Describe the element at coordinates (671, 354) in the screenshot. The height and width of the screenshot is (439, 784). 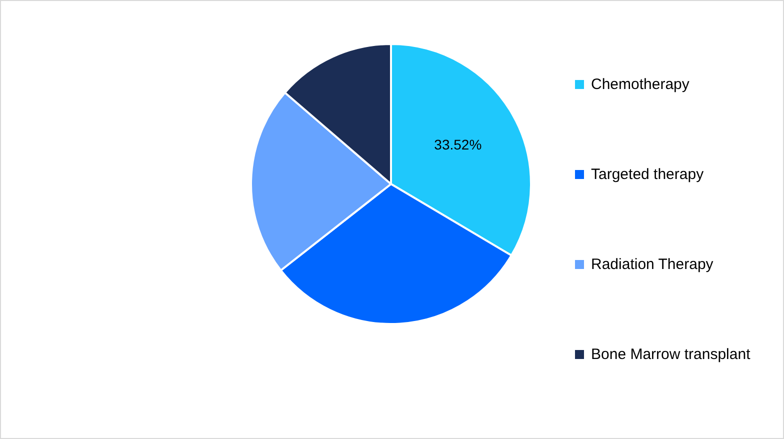
I see `legend-label: Bone Marrow transplant` at that location.